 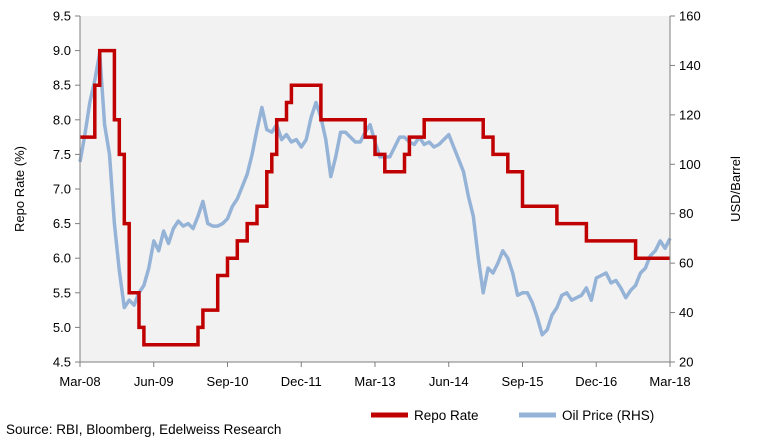 I want to click on left-tick-label: 5.0, so click(x=62, y=327).